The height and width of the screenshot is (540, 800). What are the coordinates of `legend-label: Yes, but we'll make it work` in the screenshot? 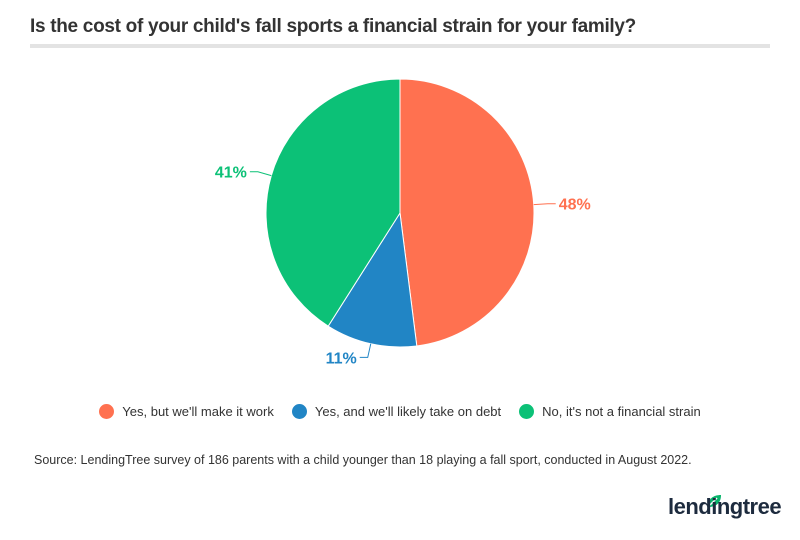 It's located at (198, 411).